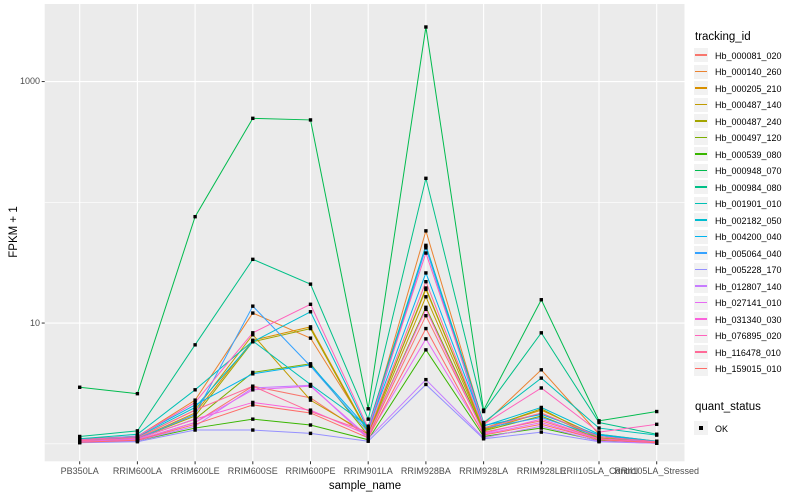  I want to click on legend-item-label: Hb_027141_010, so click(748, 303).